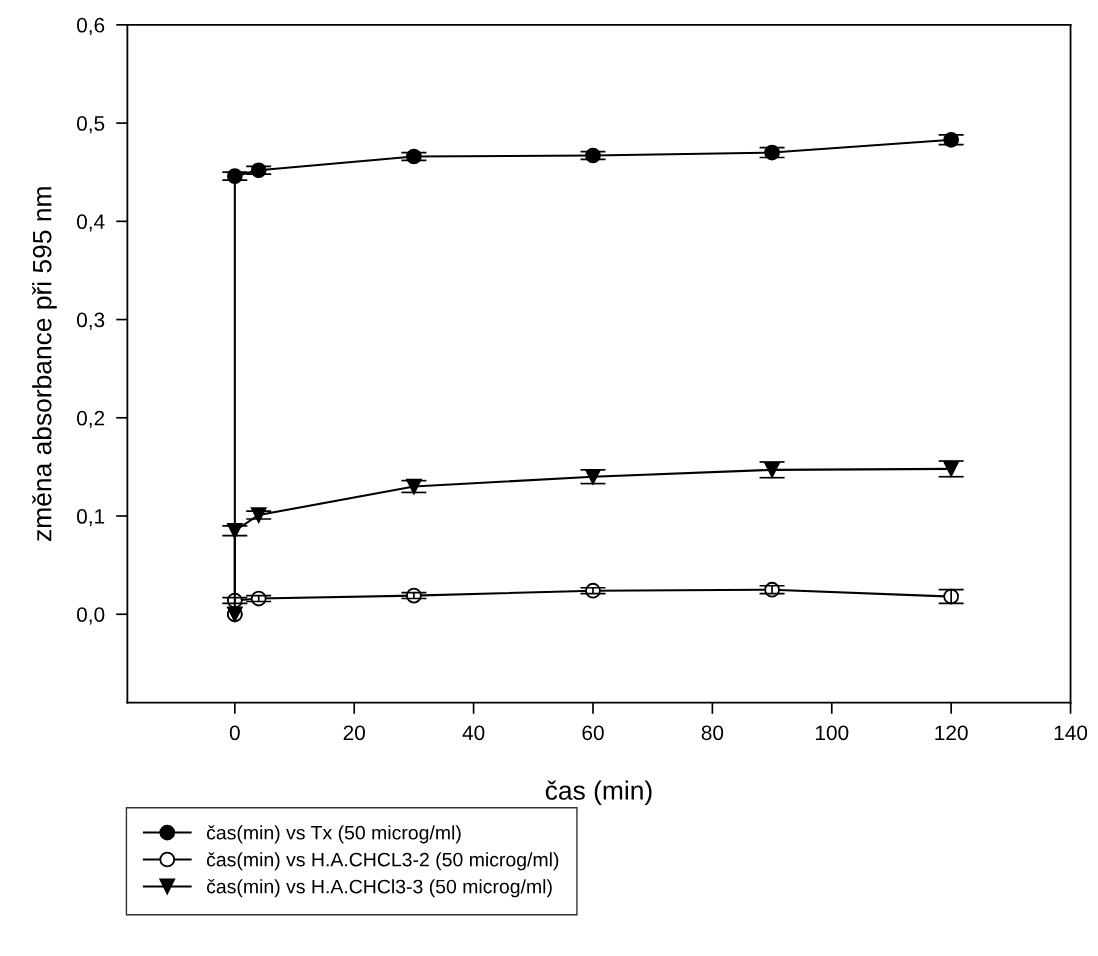 Image resolution: width=1098 pixels, height=956 pixels. Describe the element at coordinates (712, 733) in the screenshot. I see `x-tick-label: 80` at that location.